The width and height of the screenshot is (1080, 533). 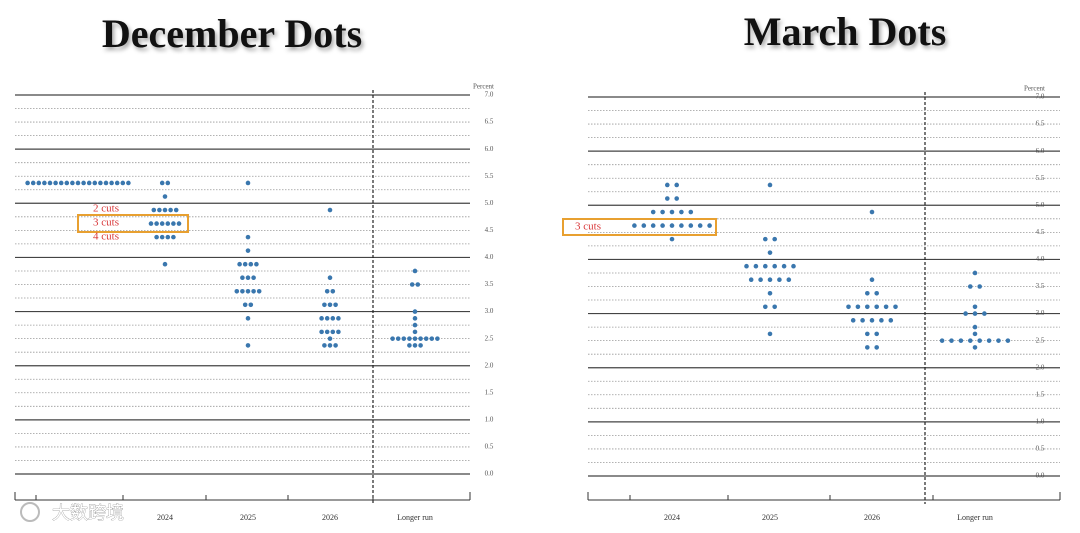 What do you see at coordinates (106, 237) in the screenshot?
I see `annotation: 4 cuts` at bounding box center [106, 237].